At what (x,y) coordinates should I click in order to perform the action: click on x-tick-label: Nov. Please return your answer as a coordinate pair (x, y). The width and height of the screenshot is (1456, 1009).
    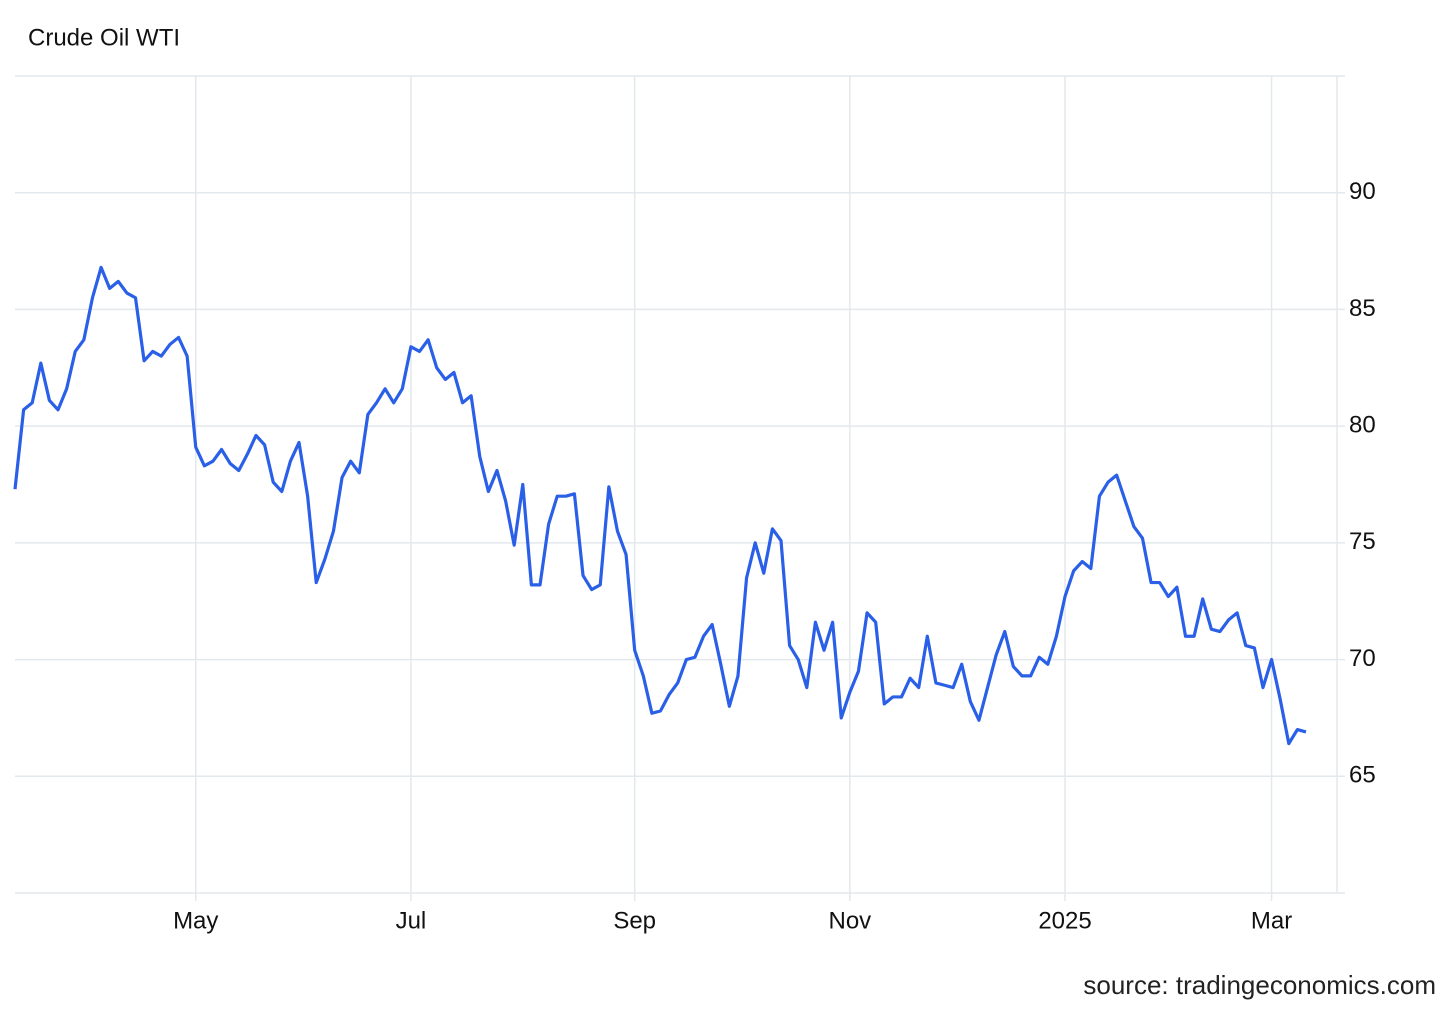
    Looking at the image, I should click on (850, 920).